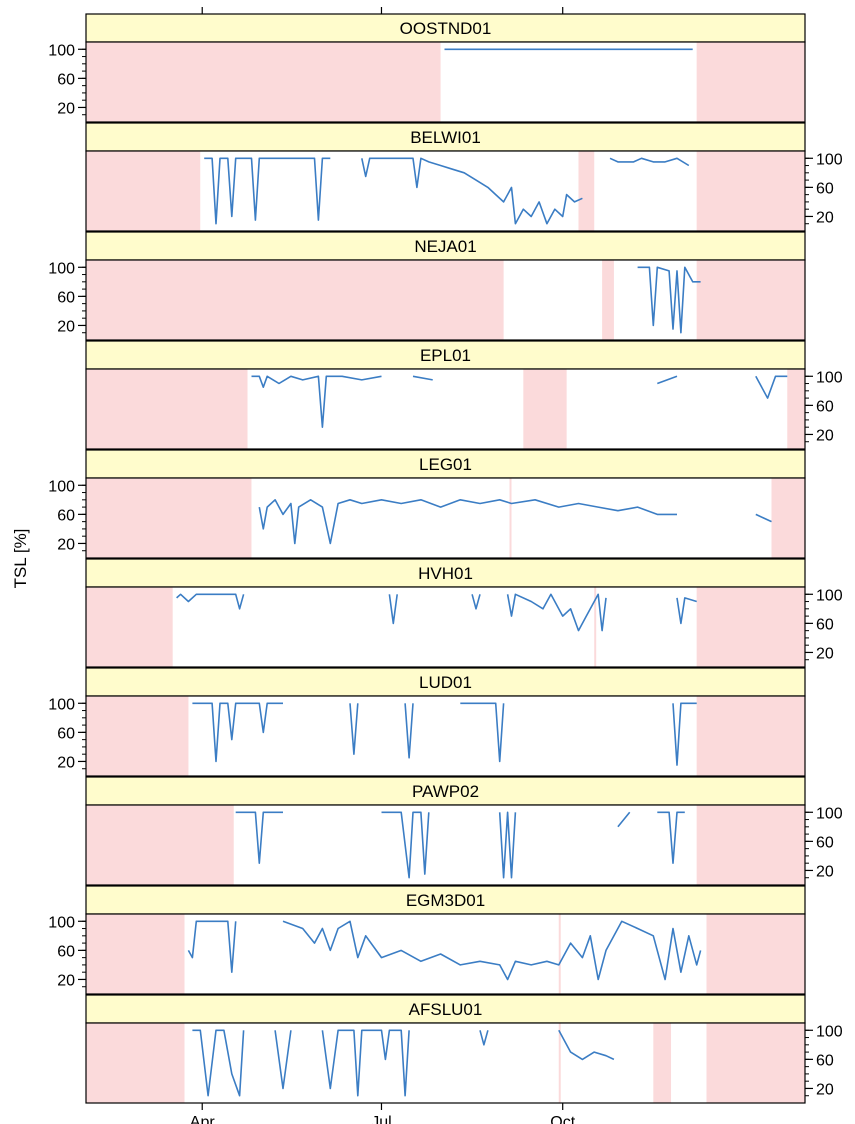 Image resolution: width=855 pixels, height=1124 pixels. I want to click on strip-label: HVH01, so click(445, 573).